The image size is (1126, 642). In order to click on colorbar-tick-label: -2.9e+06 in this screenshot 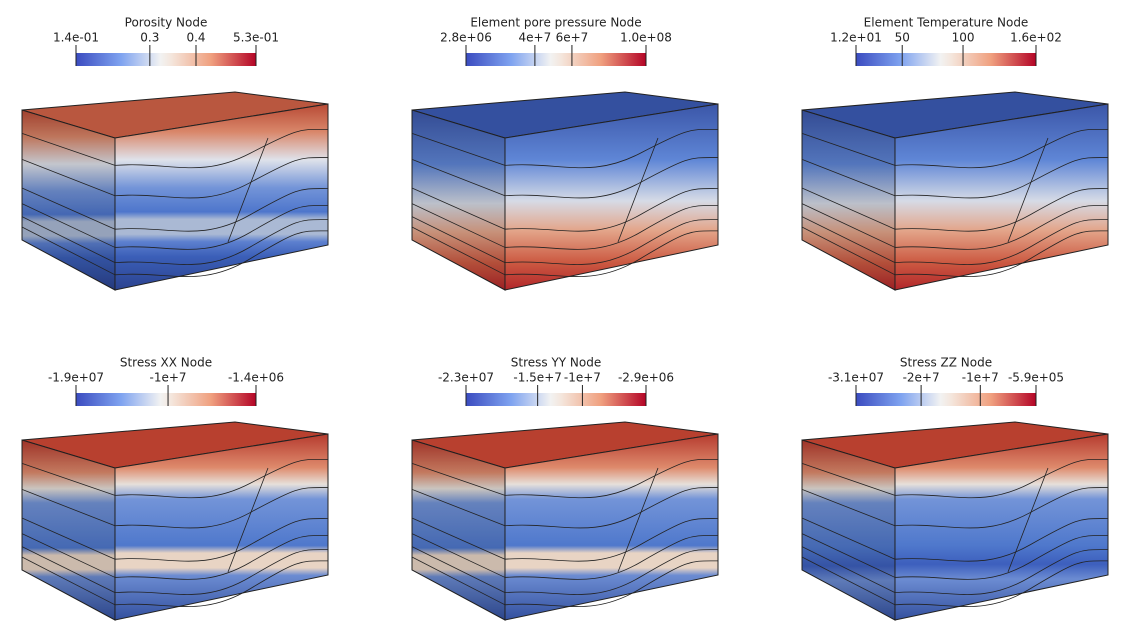, I will do `click(646, 378)`.